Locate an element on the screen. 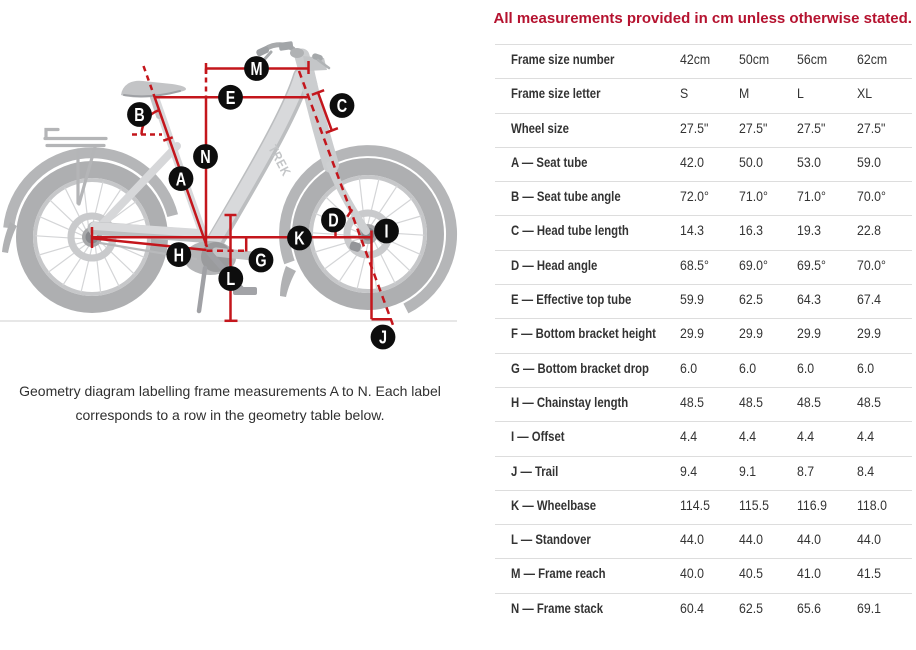  svg-text: D is located at coordinates (333, 220).